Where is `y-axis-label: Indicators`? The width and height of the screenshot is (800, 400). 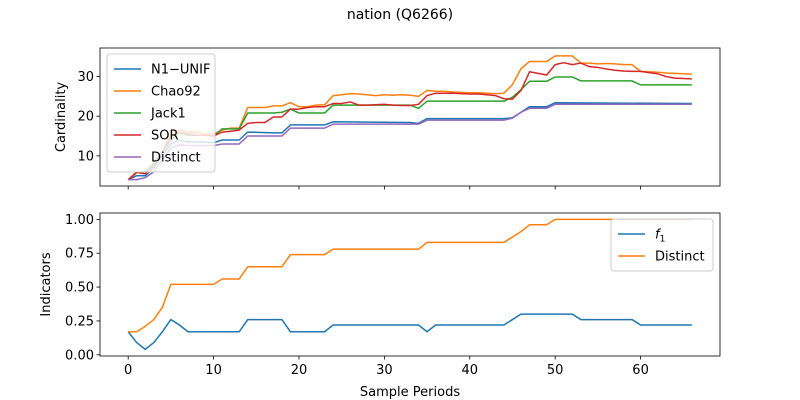 y-axis-label: Indicators is located at coordinates (46, 284).